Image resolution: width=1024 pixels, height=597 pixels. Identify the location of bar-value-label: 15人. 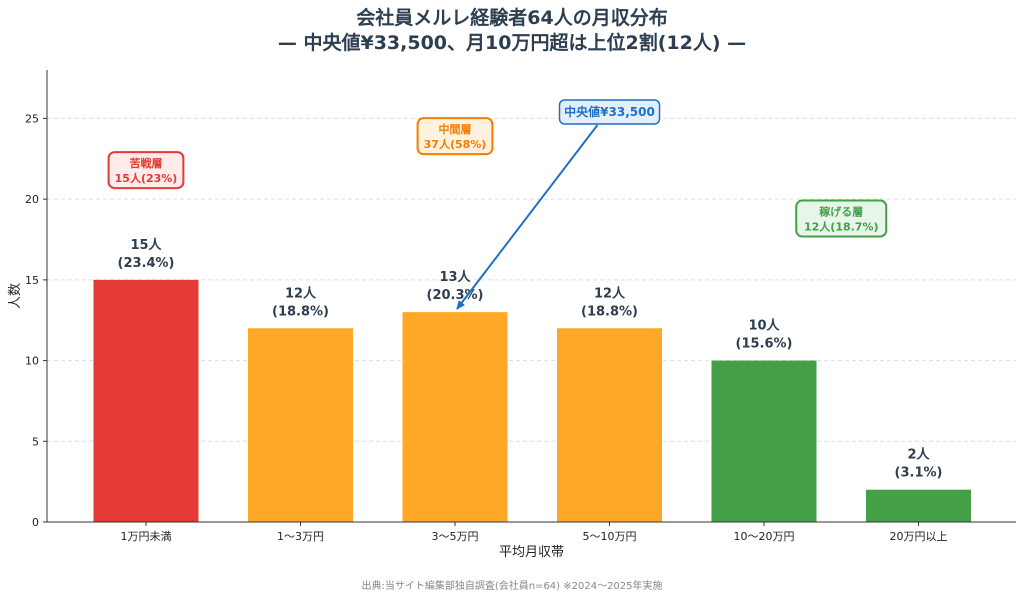
(146, 245).